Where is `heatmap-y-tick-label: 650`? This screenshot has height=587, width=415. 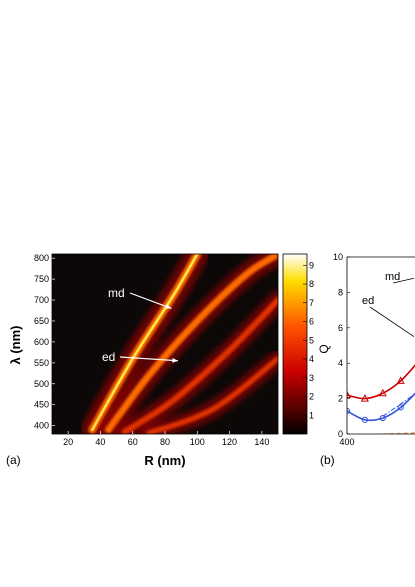
heatmap-y-tick-label: 650 is located at coordinates (41, 321).